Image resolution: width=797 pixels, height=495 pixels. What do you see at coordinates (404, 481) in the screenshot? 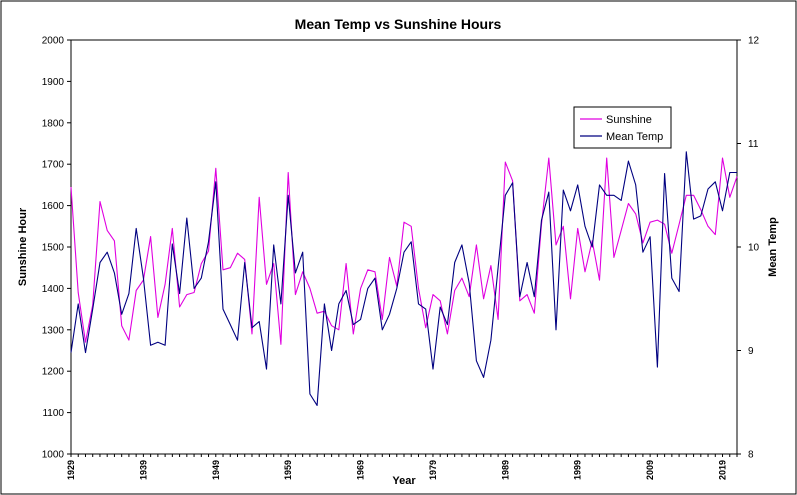
I see `x-axis-title: Year` at bounding box center [404, 481].